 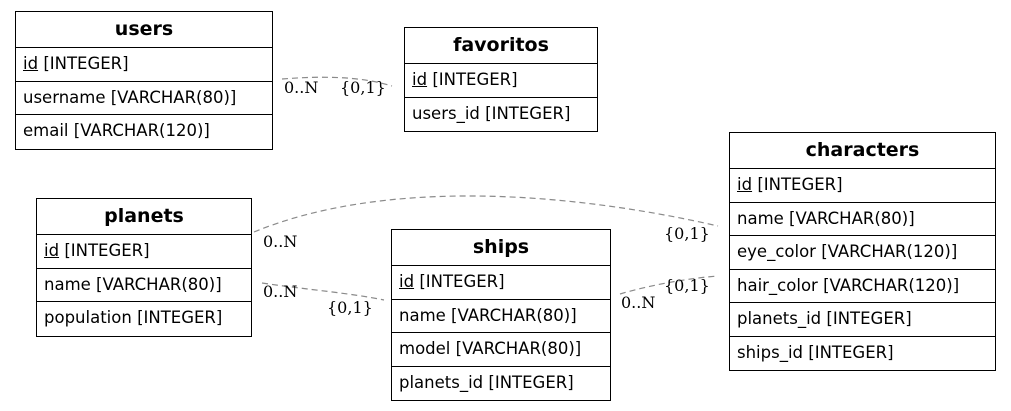 What do you see at coordinates (501, 248) in the screenshot?
I see `table-title: ships` at bounding box center [501, 248].